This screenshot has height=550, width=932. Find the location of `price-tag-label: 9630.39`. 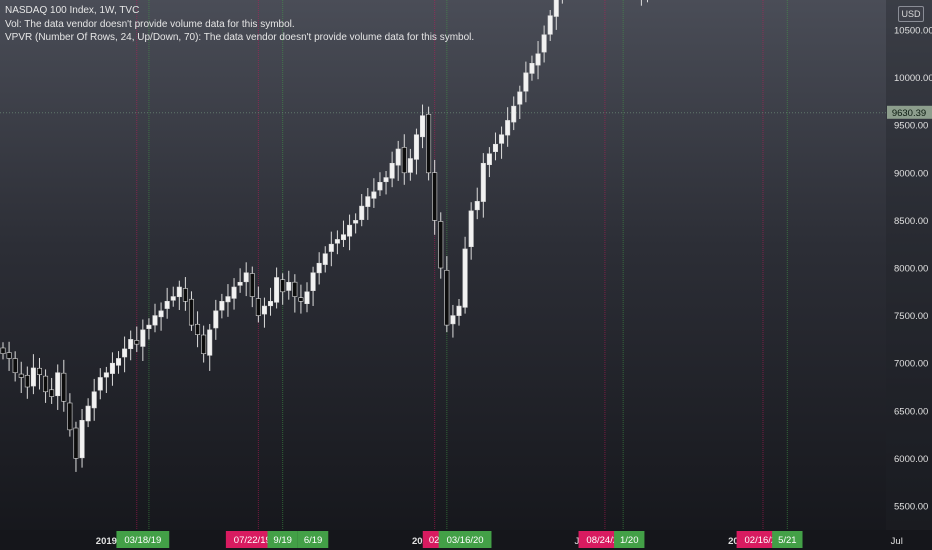

price-tag-label: 9630.39 is located at coordinates (909, 113).